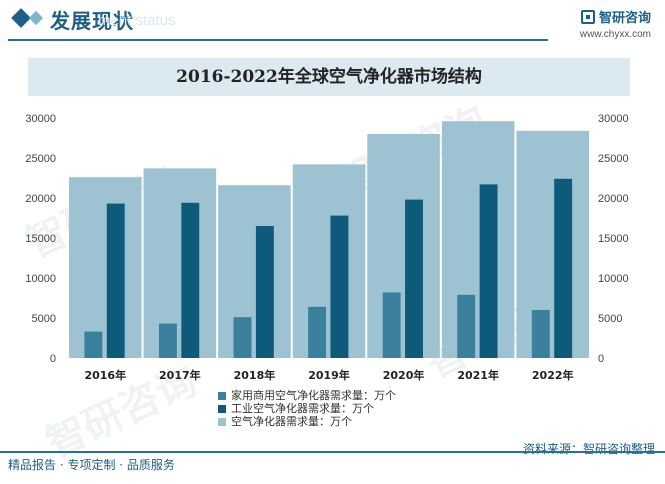 This screenshot has height=484, width=665. What do you see at coordinates (332, 452) in the screenshot?
I see `footer-divider` at bounding box center [332, 452].